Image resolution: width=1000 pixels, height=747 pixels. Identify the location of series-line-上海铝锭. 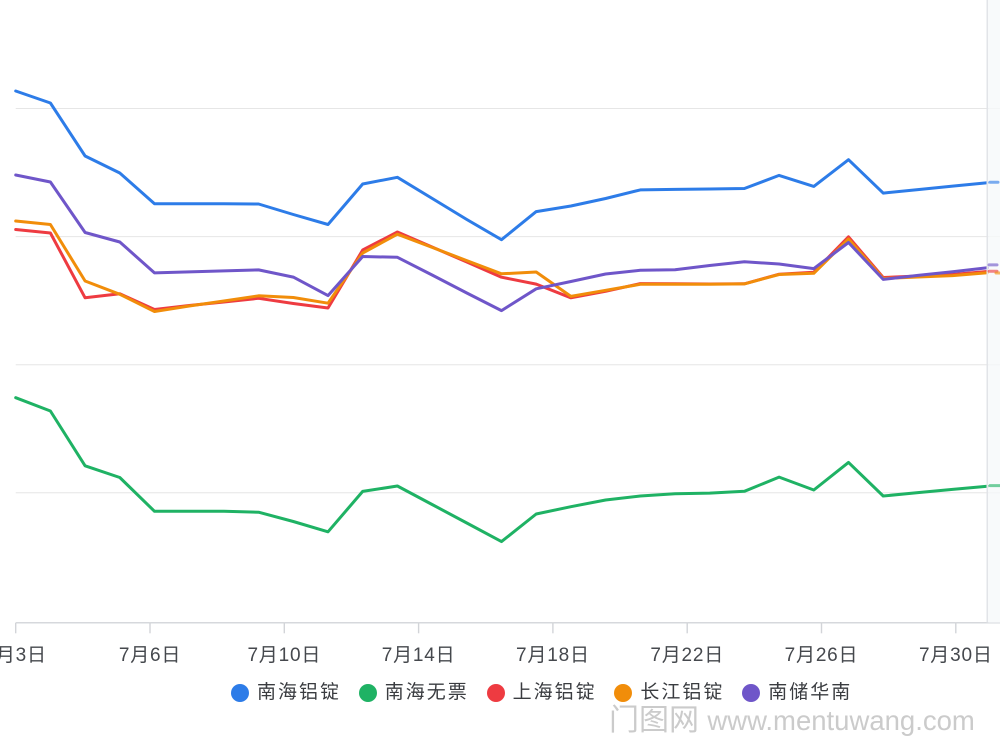
(501, 269).